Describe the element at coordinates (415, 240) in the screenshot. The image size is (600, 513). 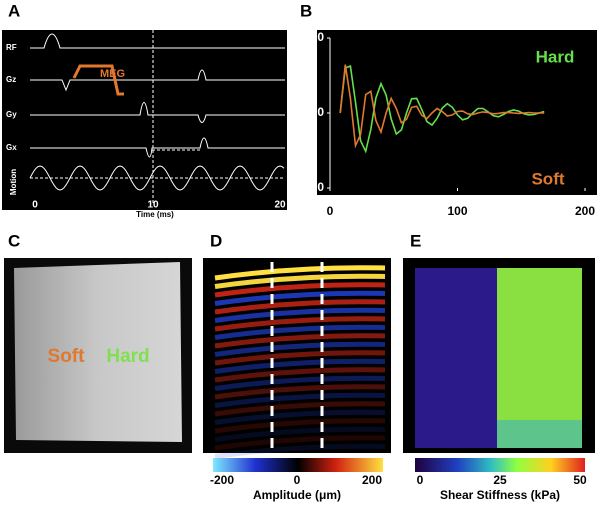
I see `panel-letter: E` at that location.